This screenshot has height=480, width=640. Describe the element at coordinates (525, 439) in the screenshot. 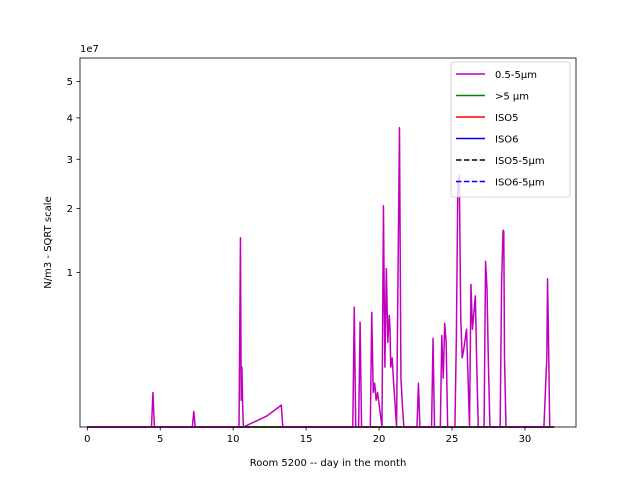

I see `x-tick-label: 30` at that location.